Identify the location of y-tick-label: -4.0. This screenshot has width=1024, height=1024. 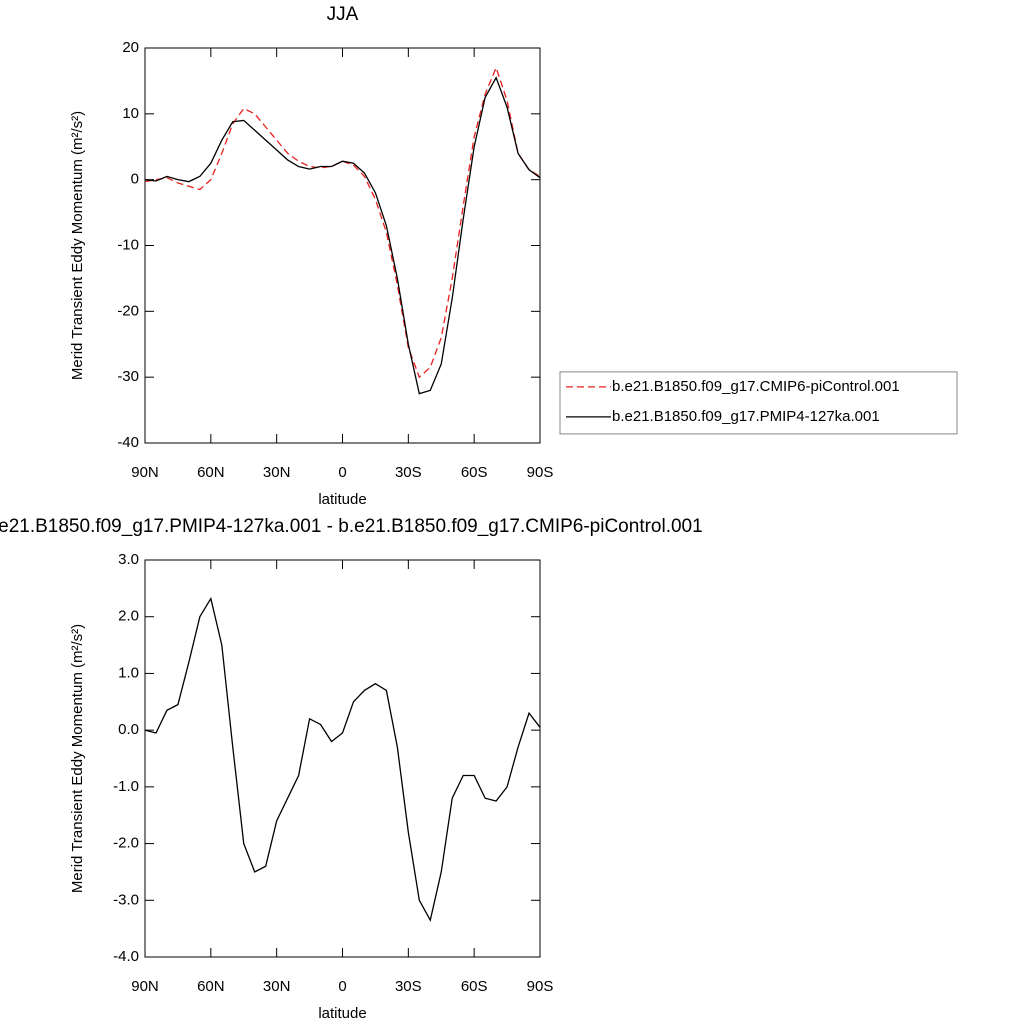
(126, 956).